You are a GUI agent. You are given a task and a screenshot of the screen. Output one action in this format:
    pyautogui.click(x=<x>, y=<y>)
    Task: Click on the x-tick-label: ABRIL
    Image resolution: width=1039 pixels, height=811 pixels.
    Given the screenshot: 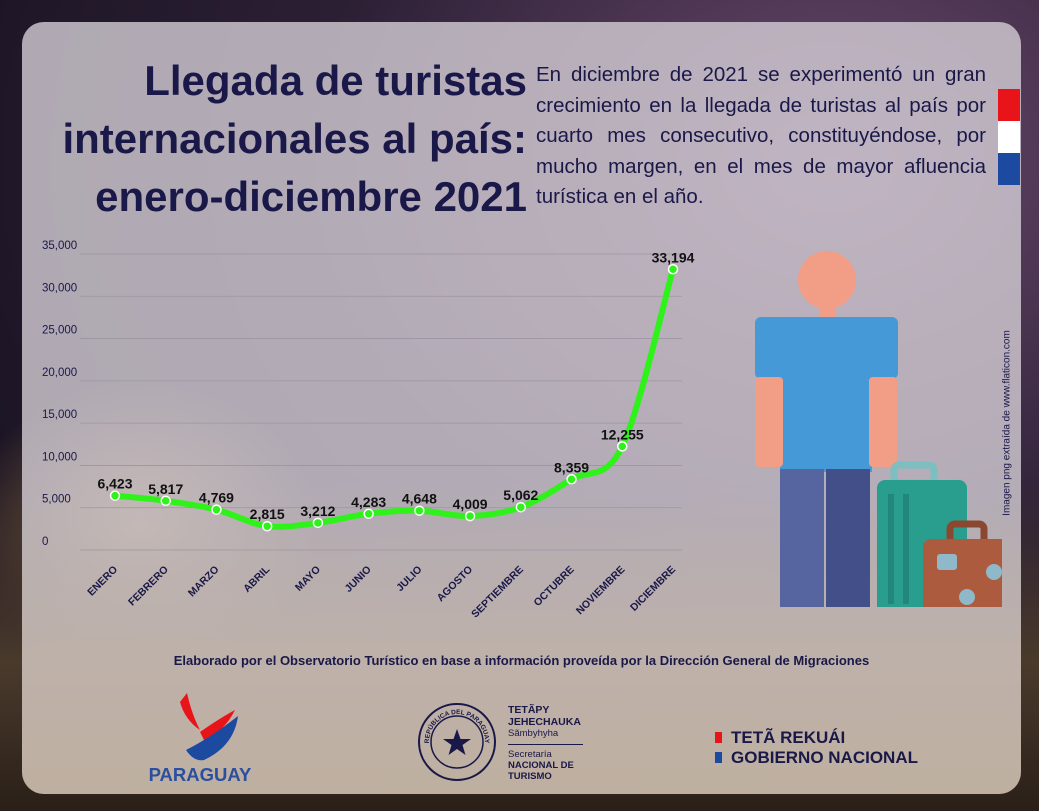 What is the action you would take?
    pyautogui.click(x=257, y=579)
    